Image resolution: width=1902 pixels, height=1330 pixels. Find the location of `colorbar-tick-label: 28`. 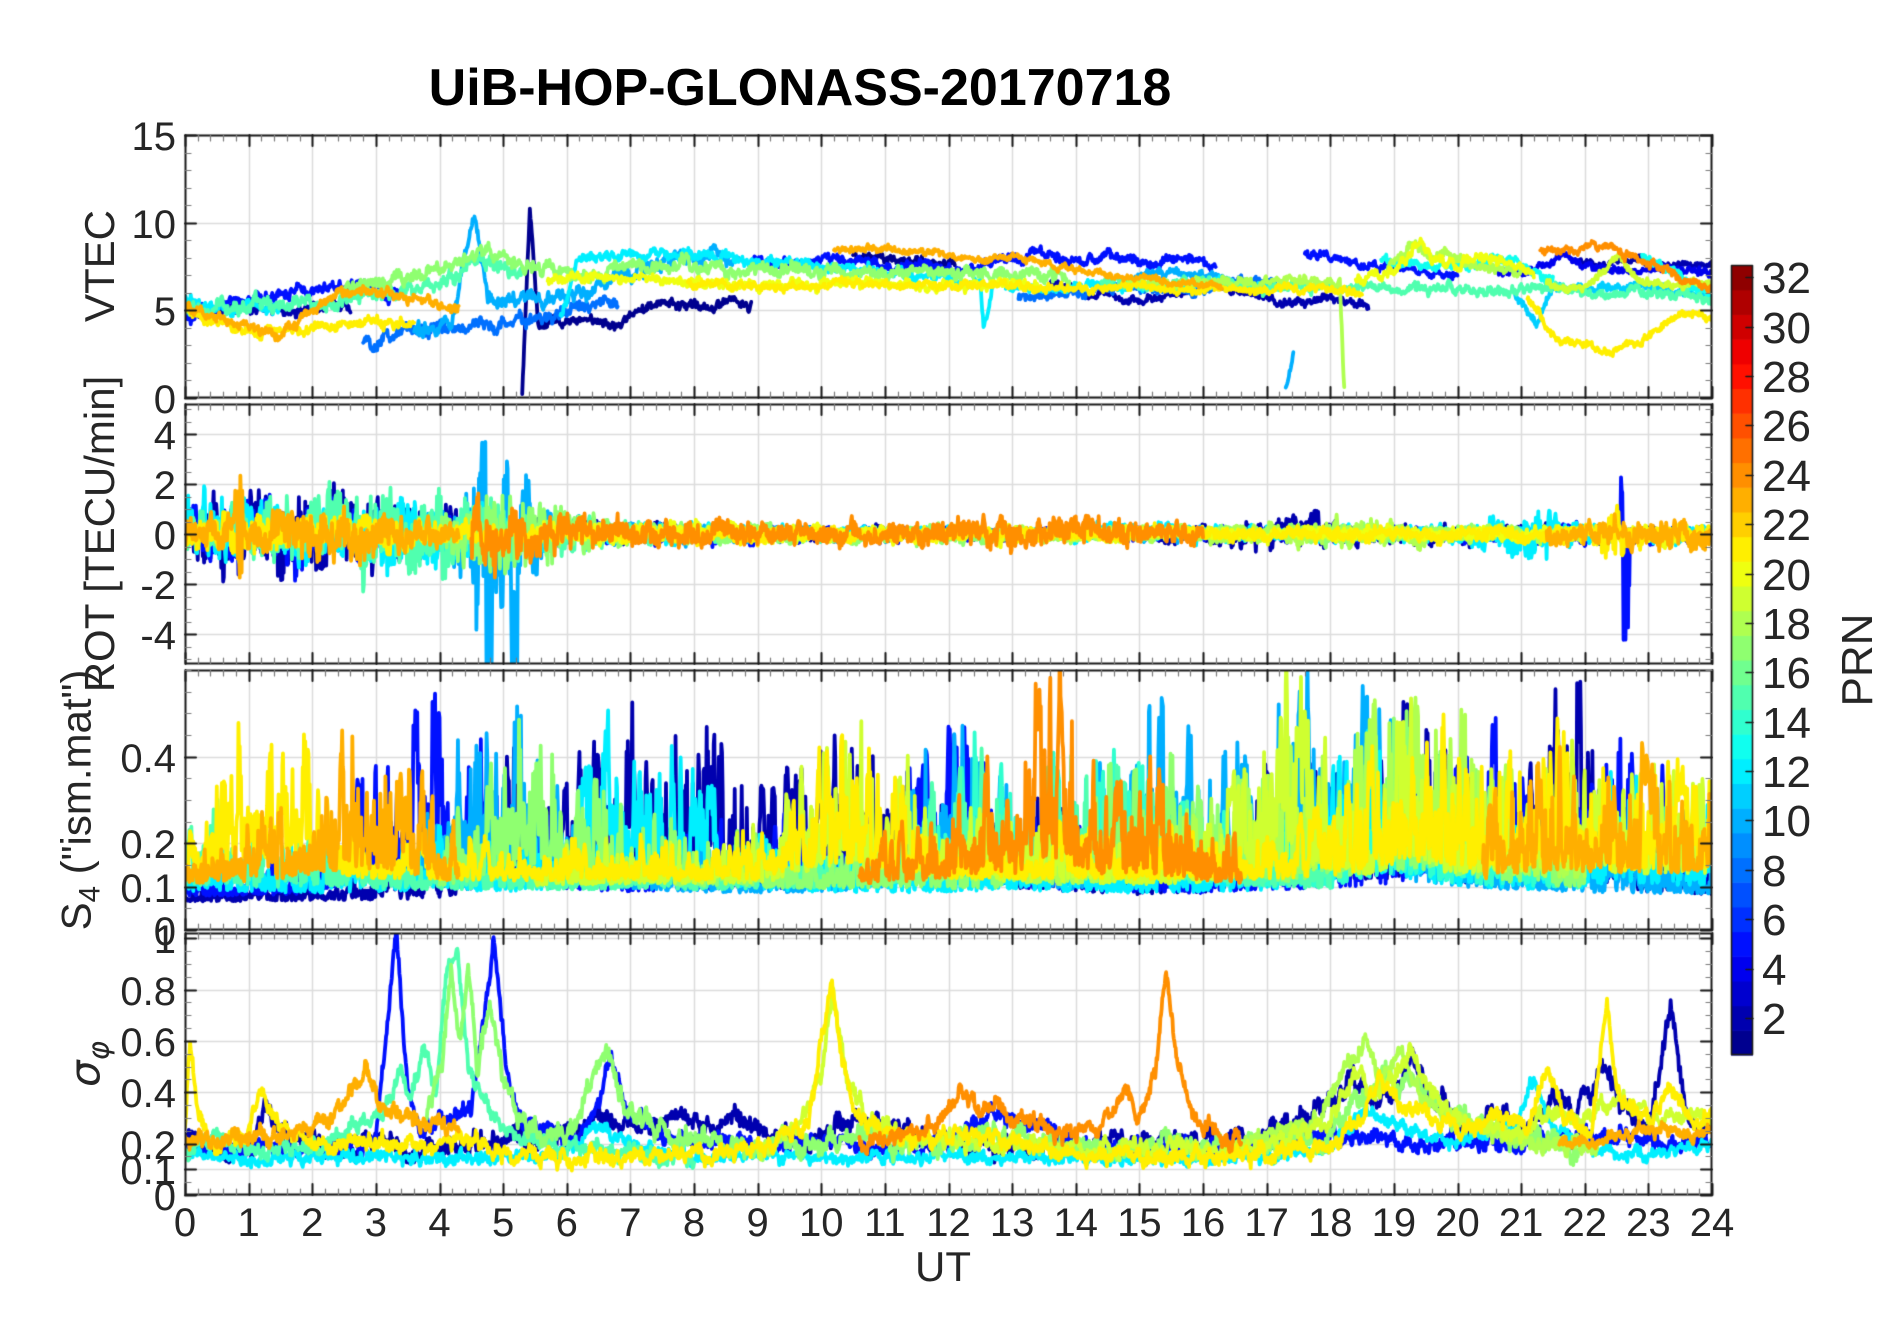

colorbar-tick-label: 28 is located at coordinates (1786, 378).